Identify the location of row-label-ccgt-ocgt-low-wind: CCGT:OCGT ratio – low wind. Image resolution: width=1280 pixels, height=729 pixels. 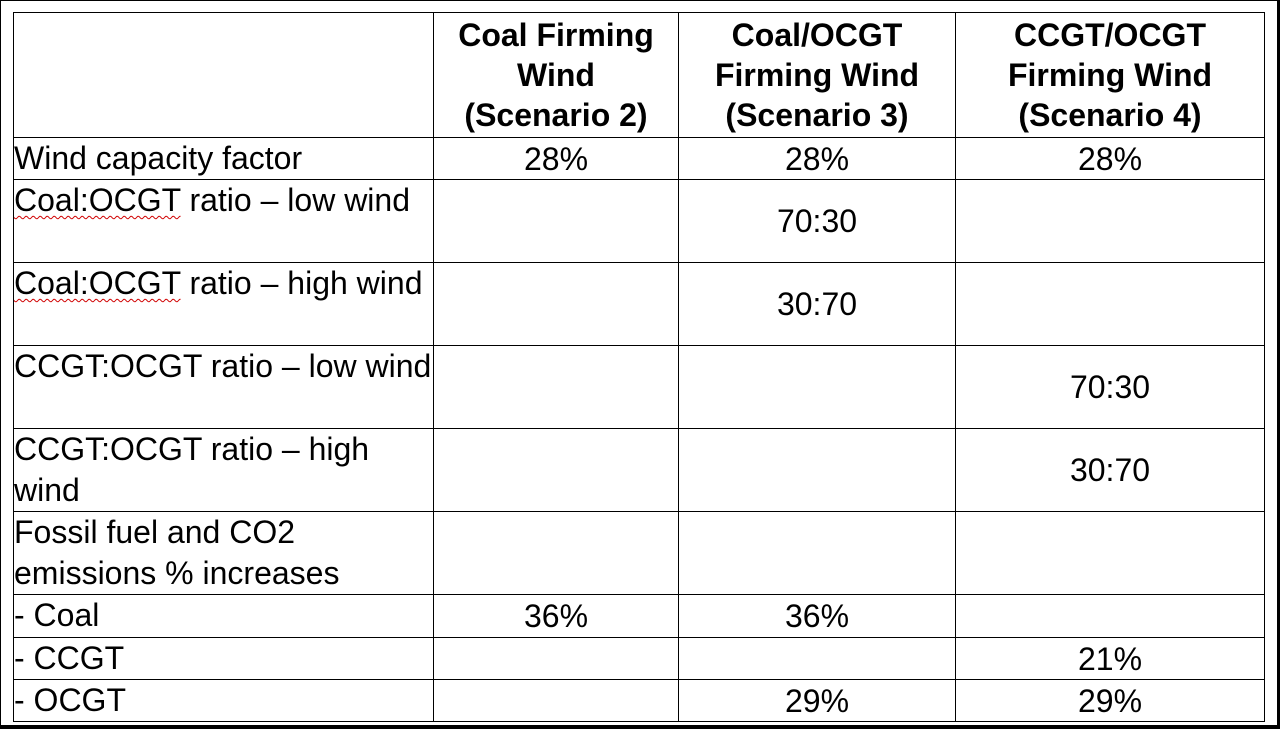
(223, 387).